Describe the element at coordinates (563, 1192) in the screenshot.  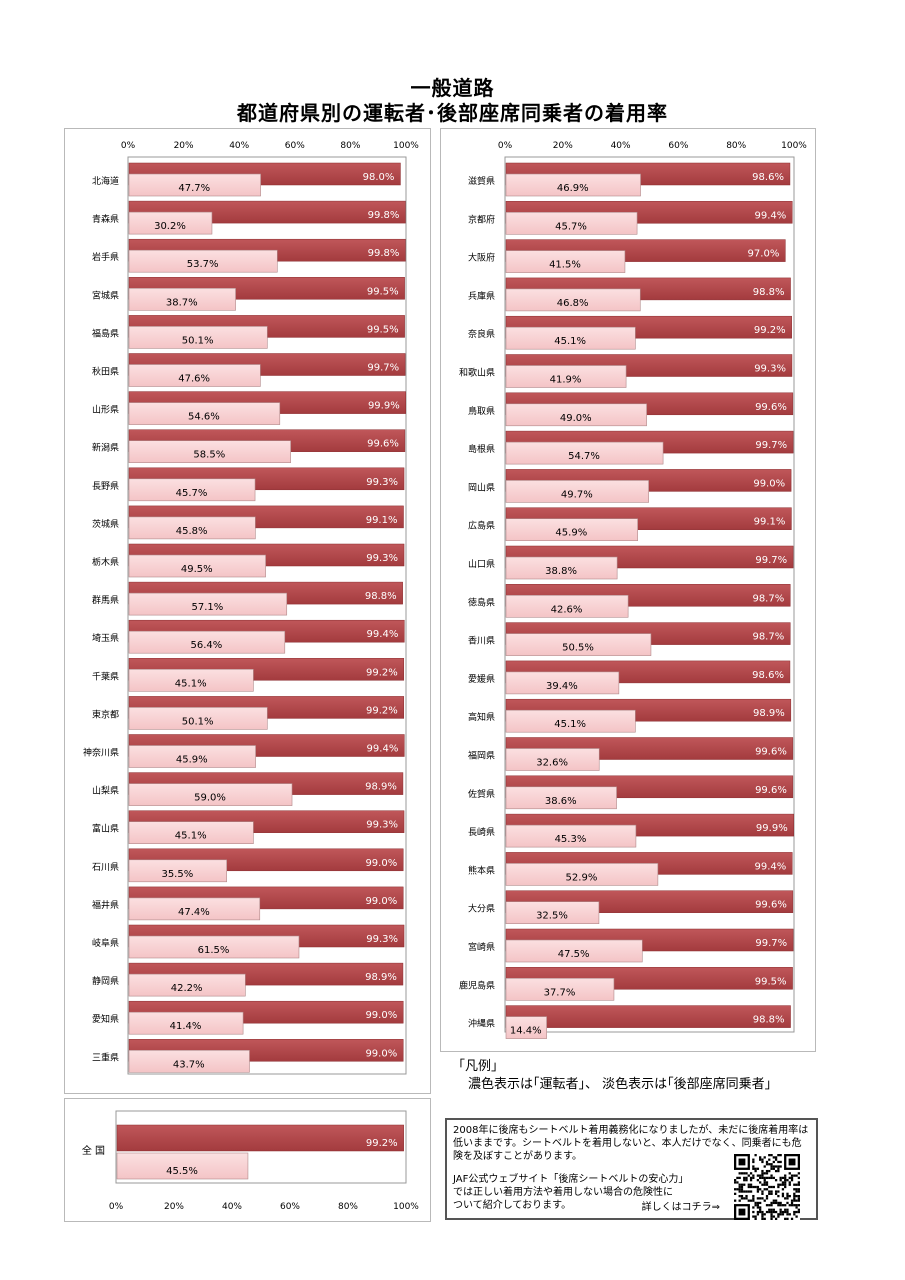
I see `note-line-2: では正しい着用方法や着用しない場合の危険性に` at that location.